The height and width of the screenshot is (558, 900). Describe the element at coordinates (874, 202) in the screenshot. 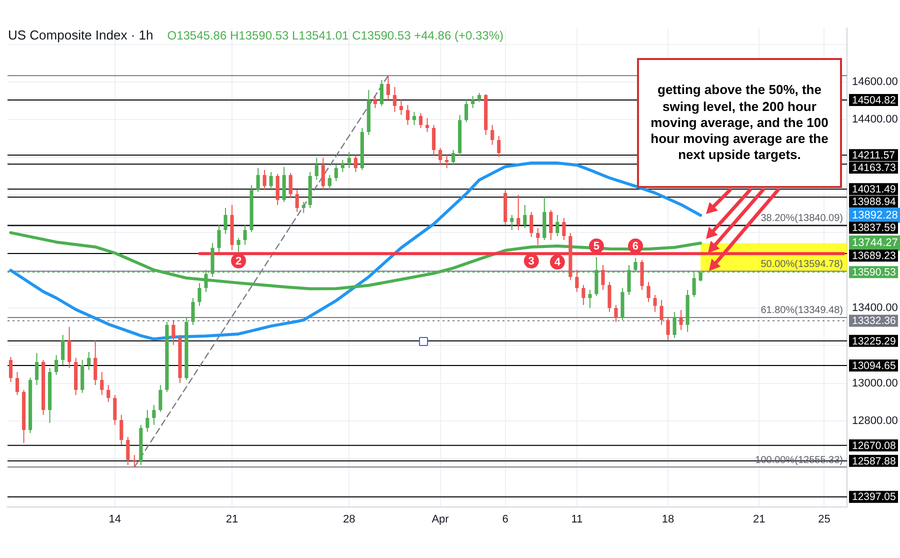

I see `ref-line-label: 13988.94` at that location.